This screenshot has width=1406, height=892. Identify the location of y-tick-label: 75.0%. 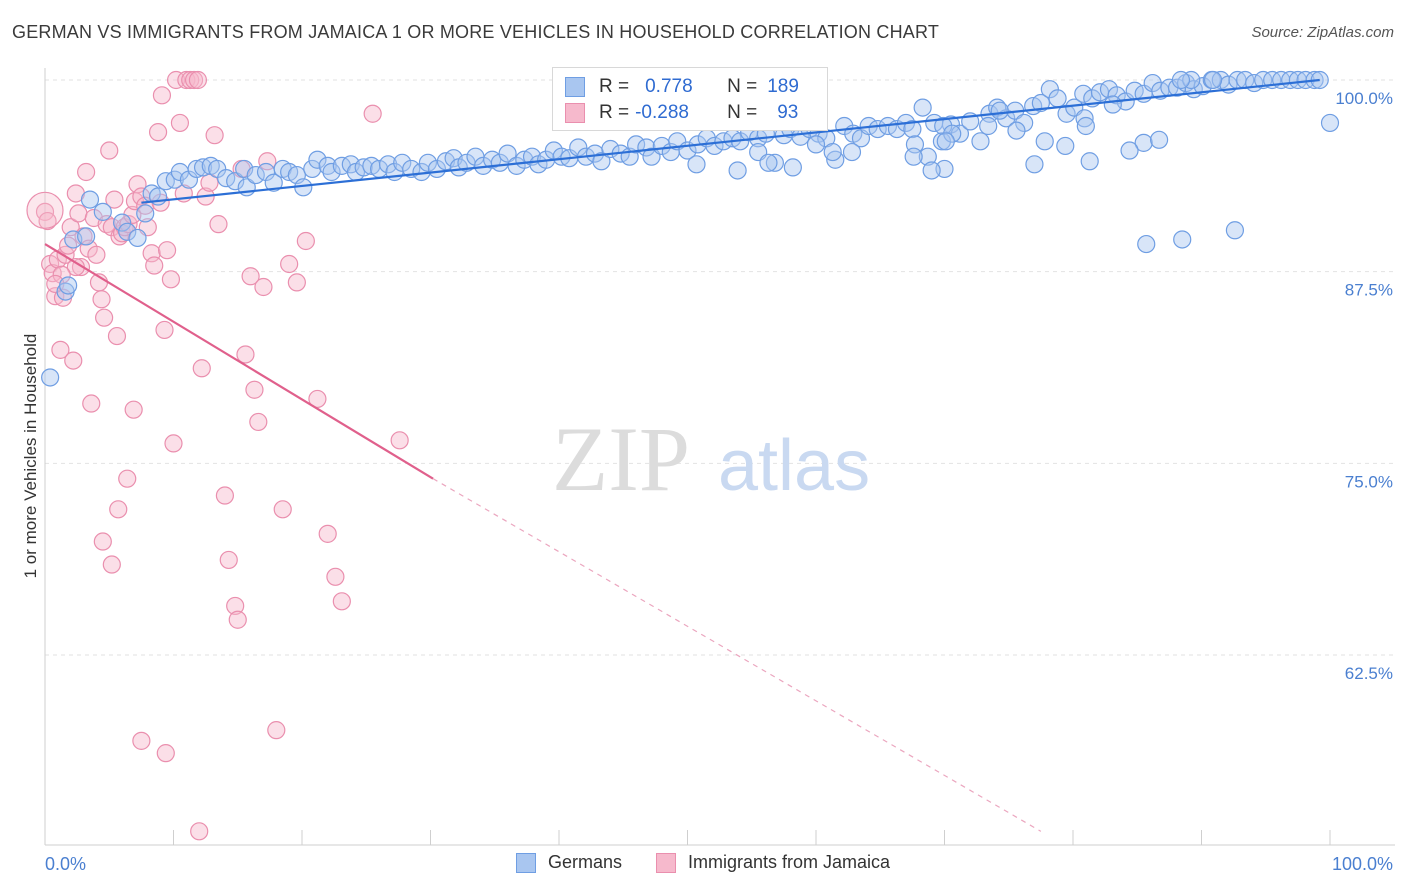
(1369, 481).